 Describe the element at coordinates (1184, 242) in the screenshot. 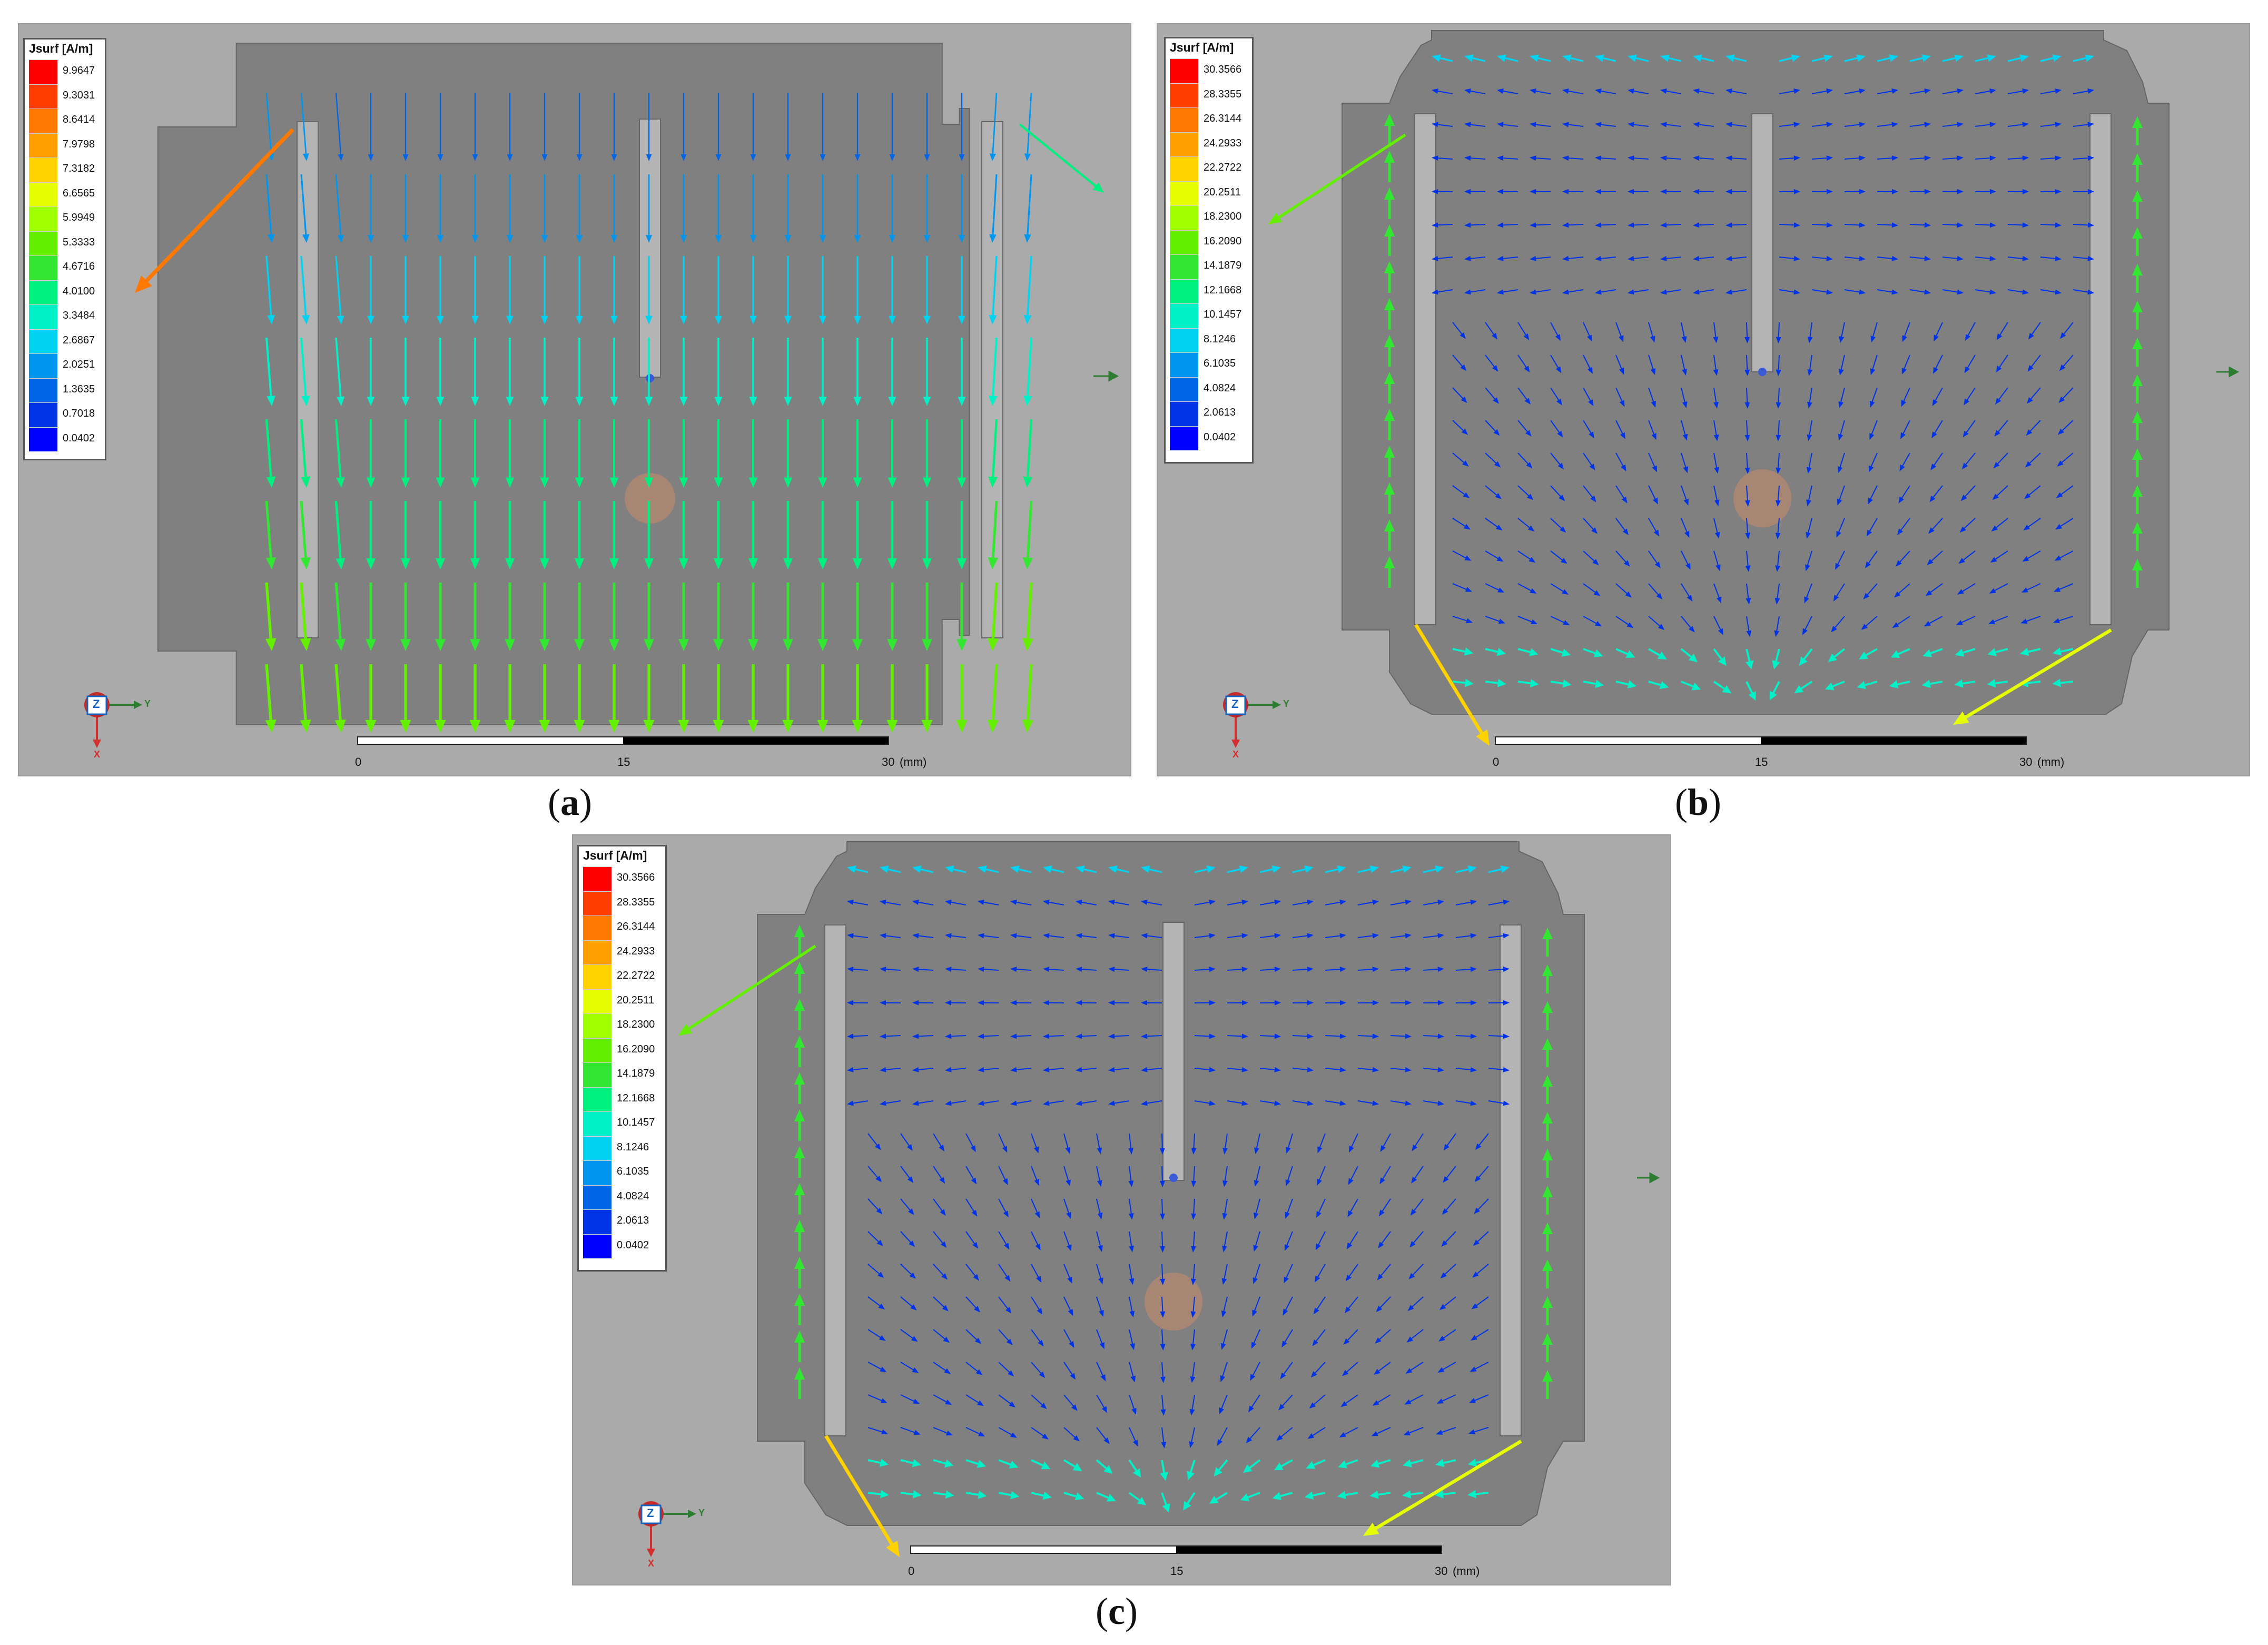

I see `legend-swatch` at that location.